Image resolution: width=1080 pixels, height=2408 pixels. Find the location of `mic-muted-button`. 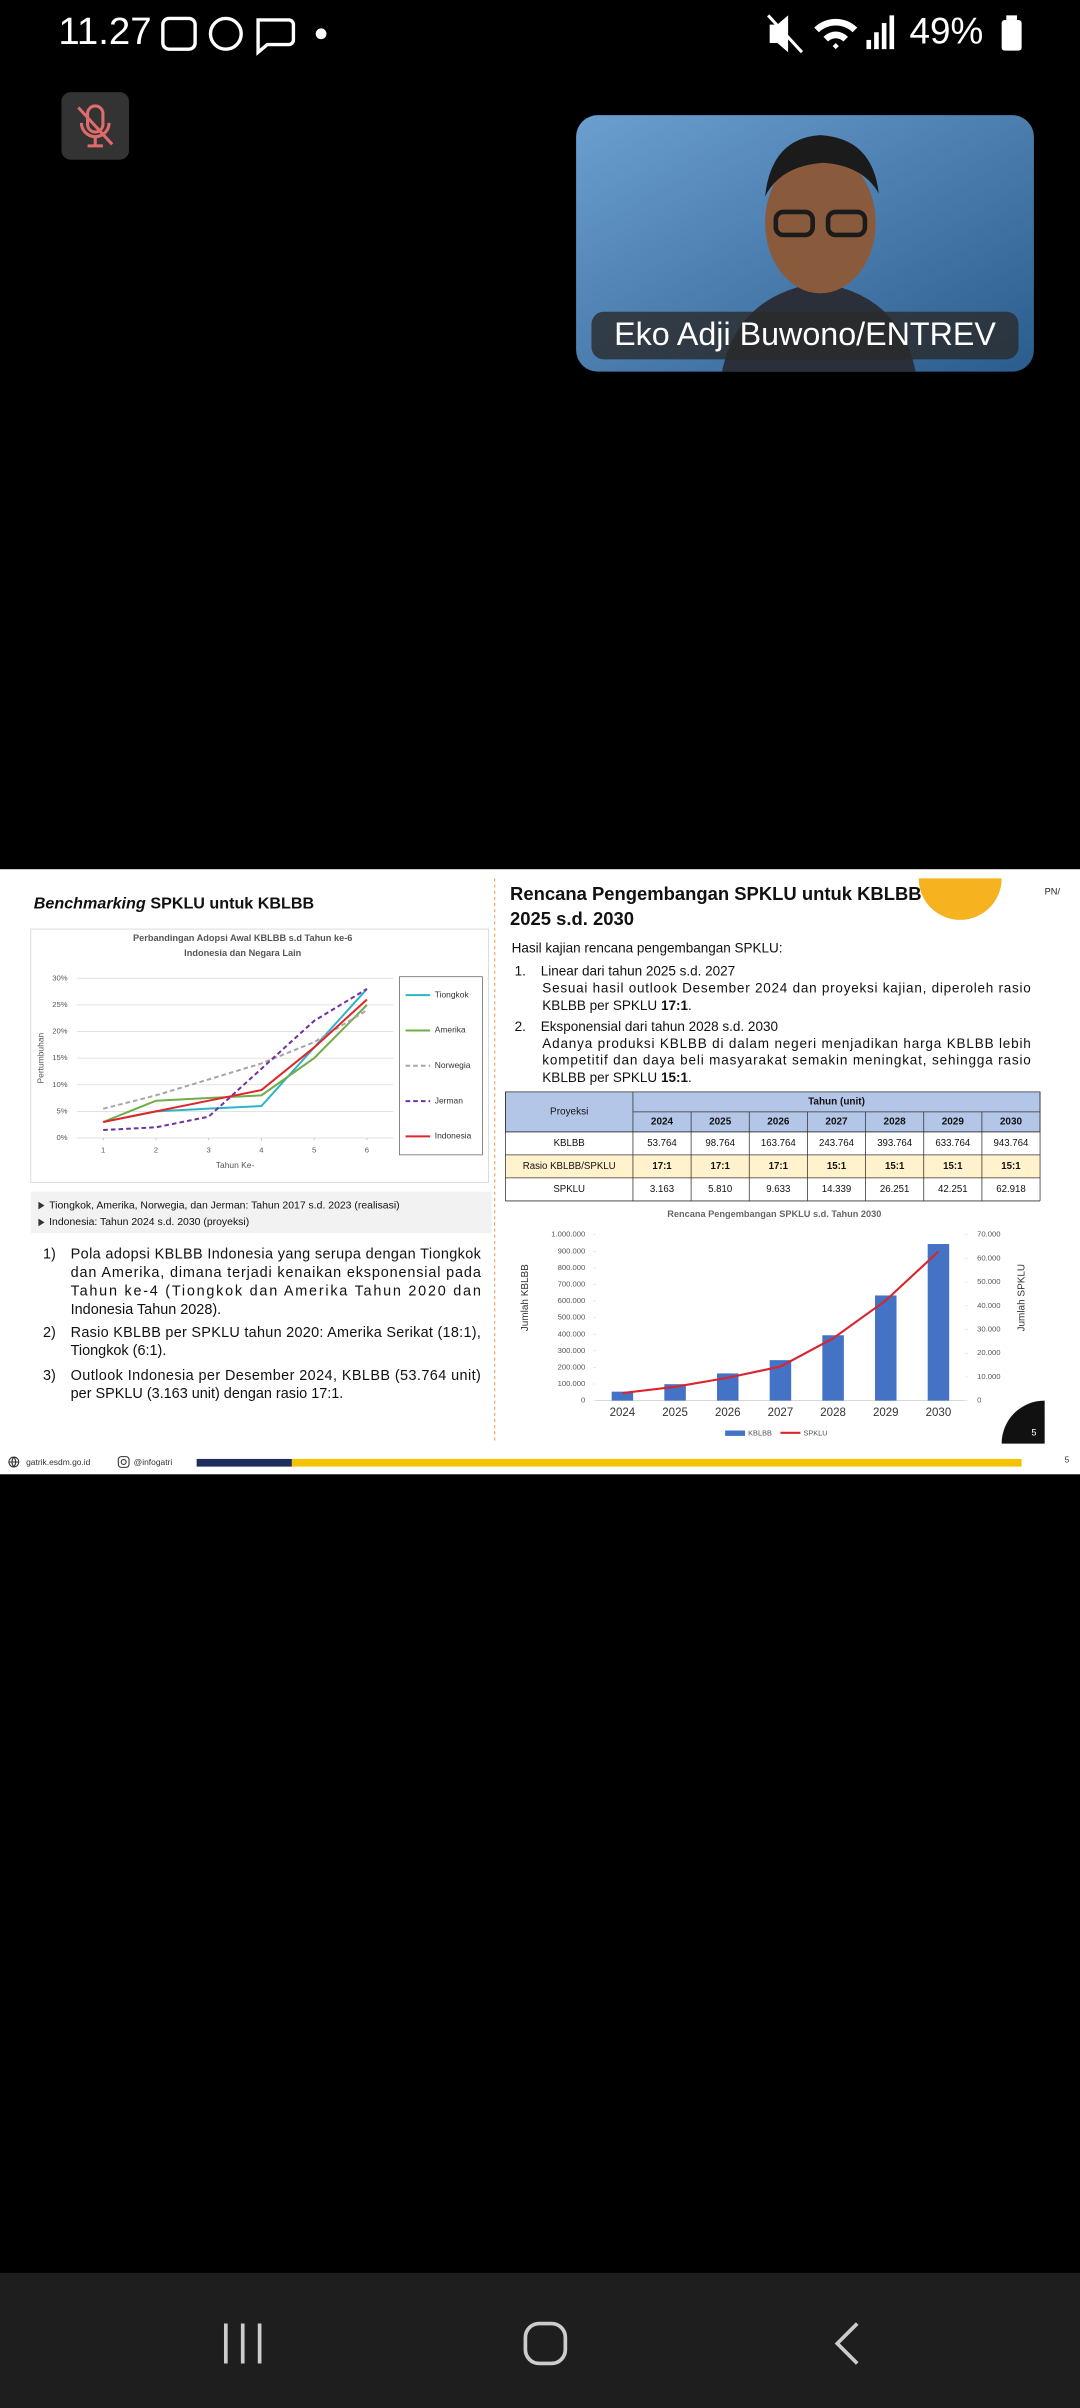

mic-muted-button is located at coordinates (95, 126).